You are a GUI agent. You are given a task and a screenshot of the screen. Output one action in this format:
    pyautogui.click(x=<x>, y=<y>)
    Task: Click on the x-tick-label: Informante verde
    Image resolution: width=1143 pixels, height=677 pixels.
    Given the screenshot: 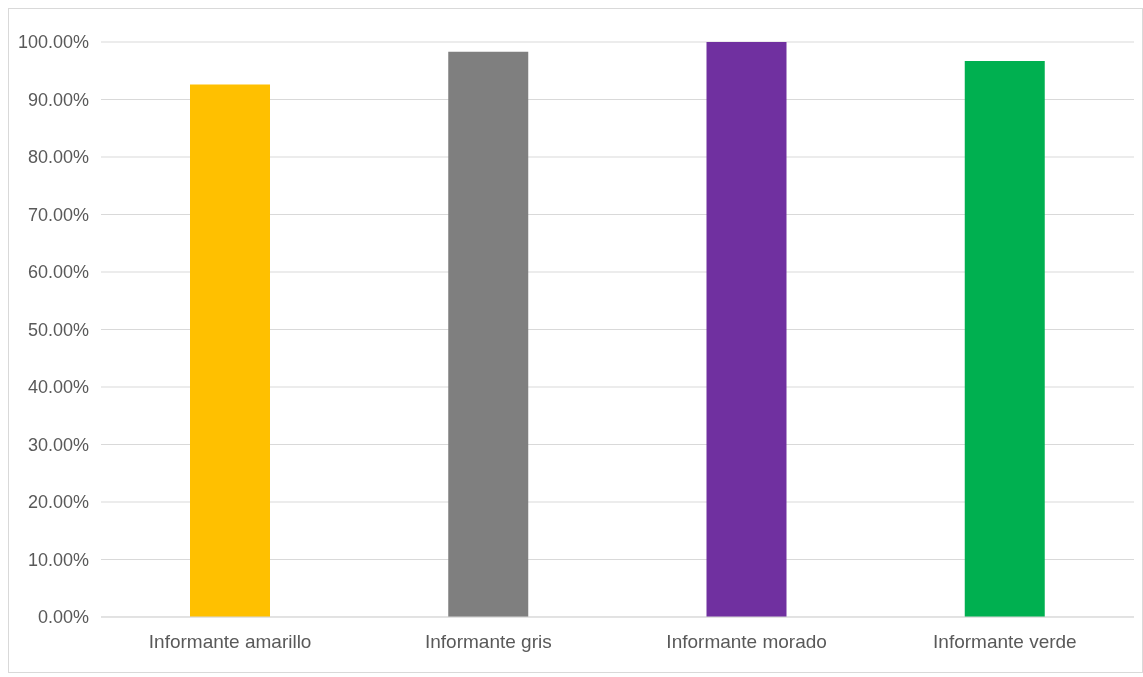 What is the action you would take?
    pyautogui.click(x=1005, y=642)
    